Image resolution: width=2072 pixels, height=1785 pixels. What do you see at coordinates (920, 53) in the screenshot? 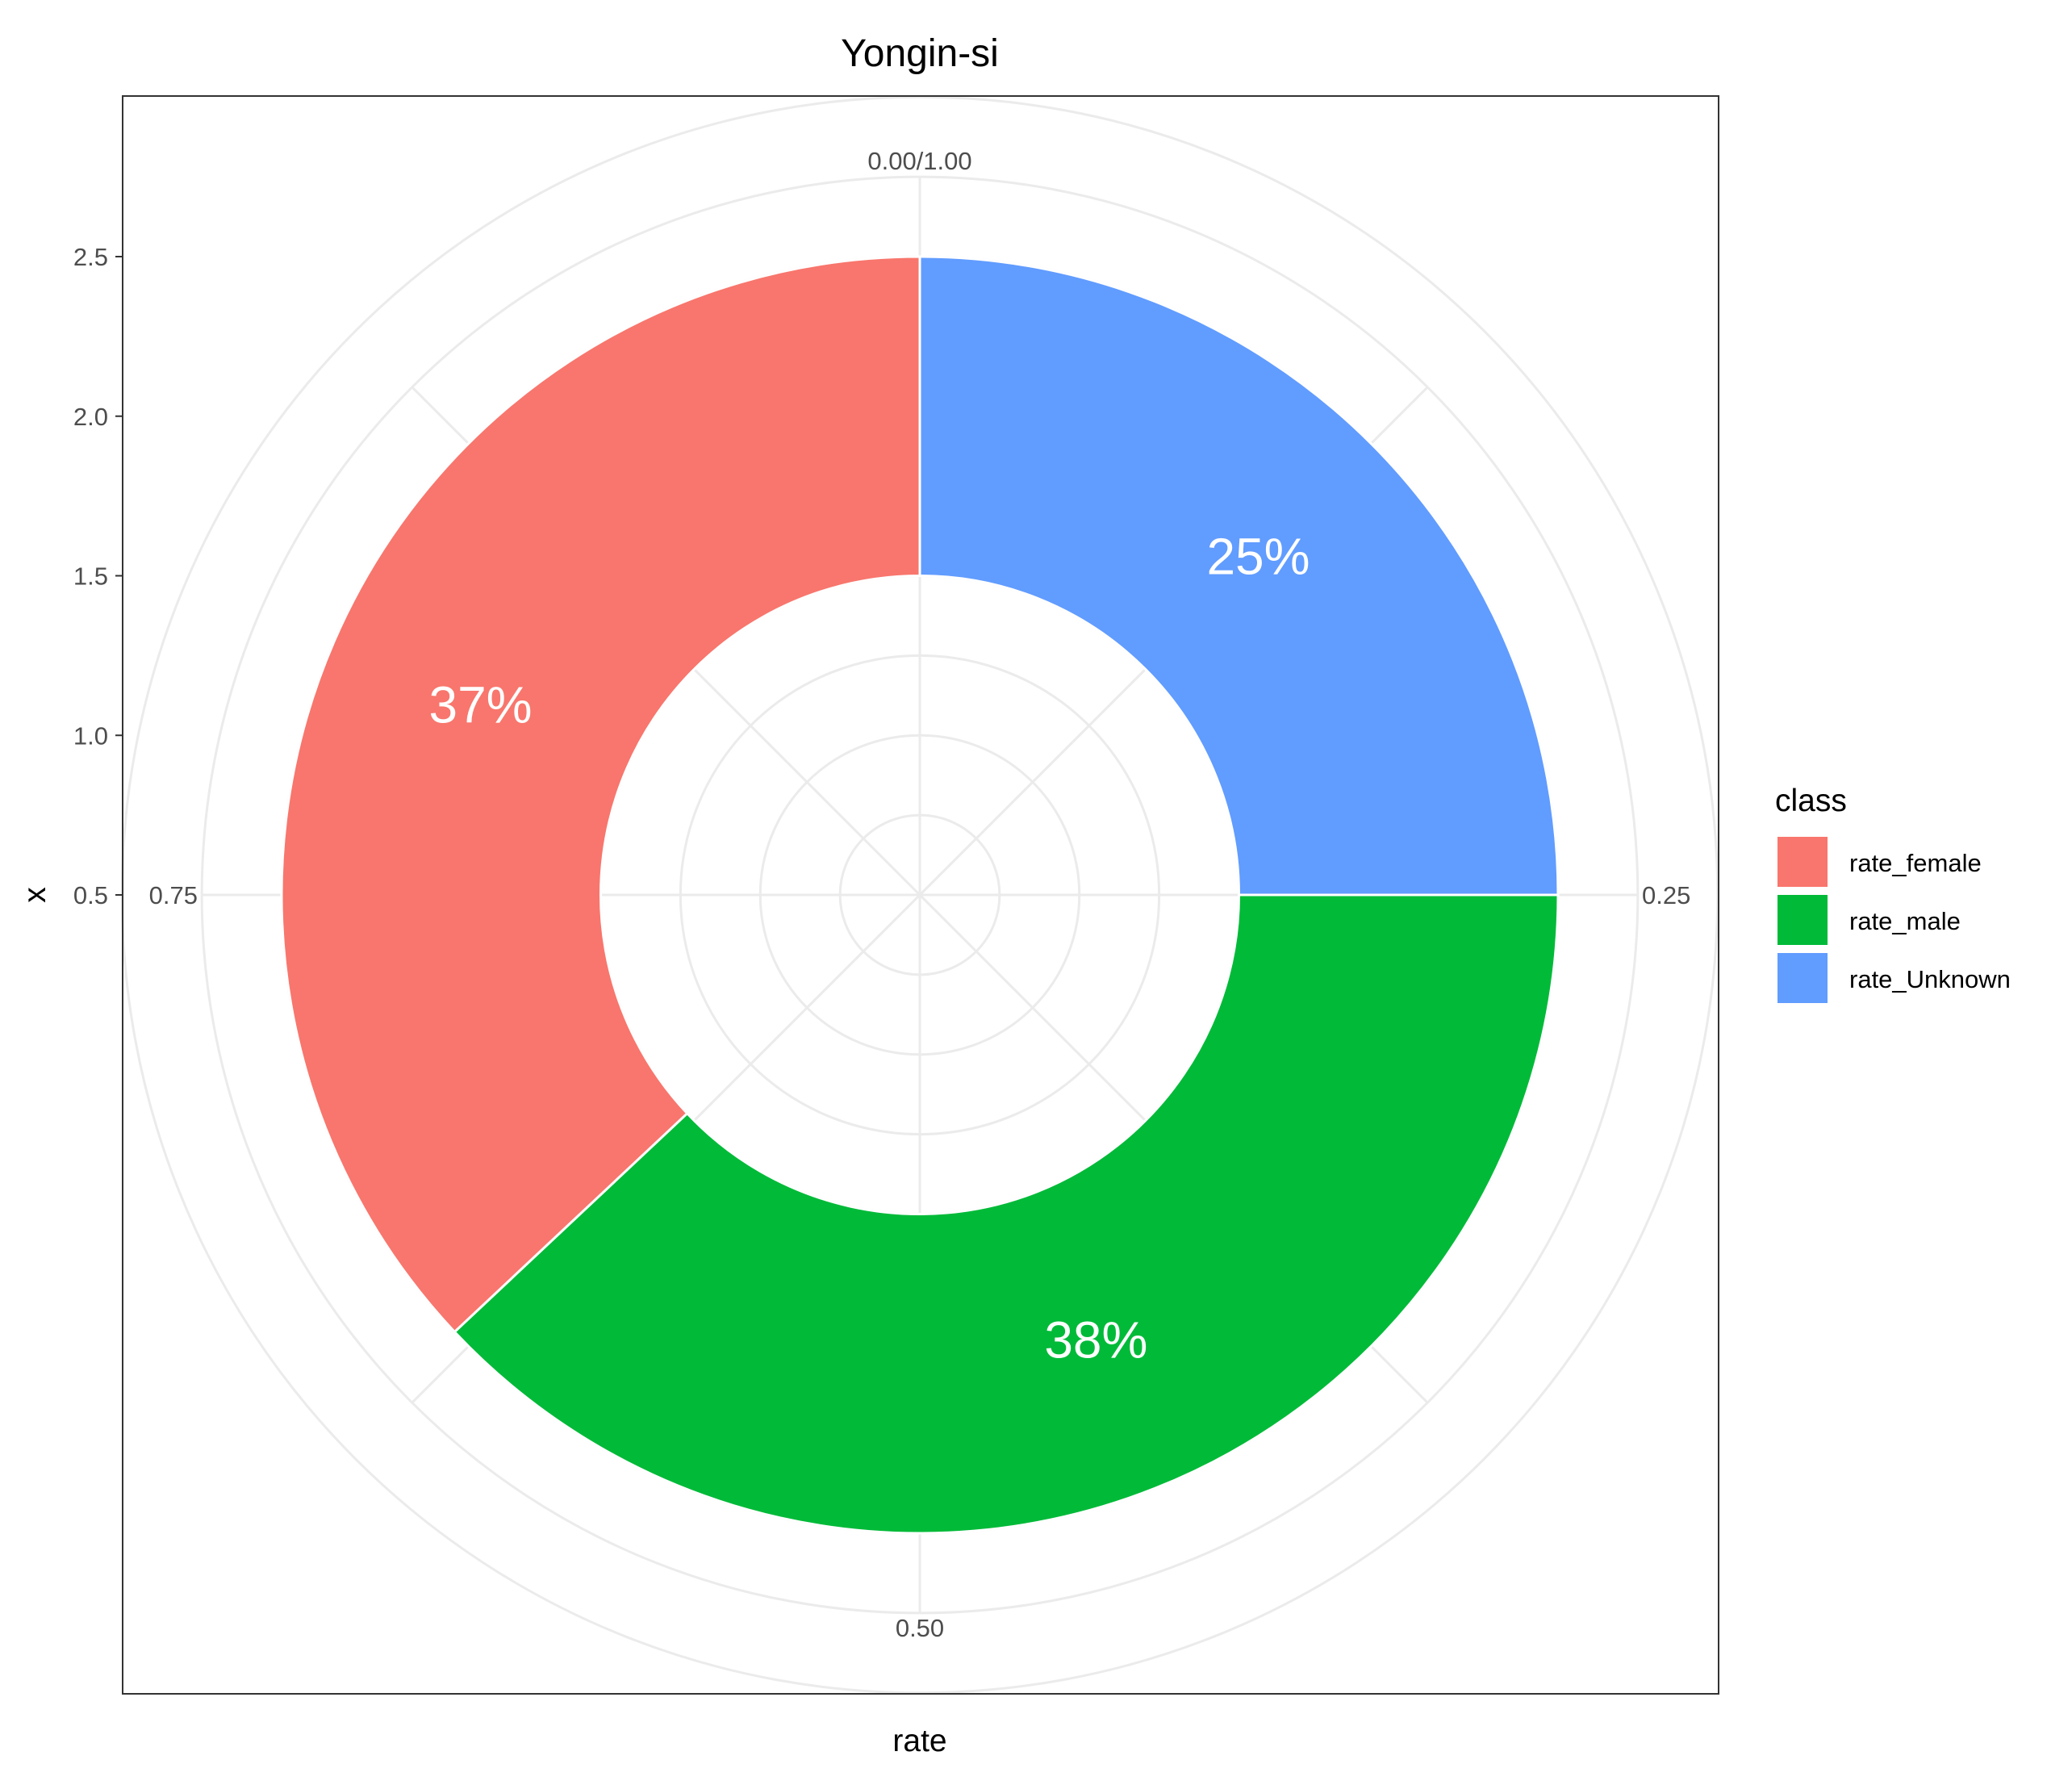
I see `chart-title: Yongin-si` at bounding box center [920, 53].